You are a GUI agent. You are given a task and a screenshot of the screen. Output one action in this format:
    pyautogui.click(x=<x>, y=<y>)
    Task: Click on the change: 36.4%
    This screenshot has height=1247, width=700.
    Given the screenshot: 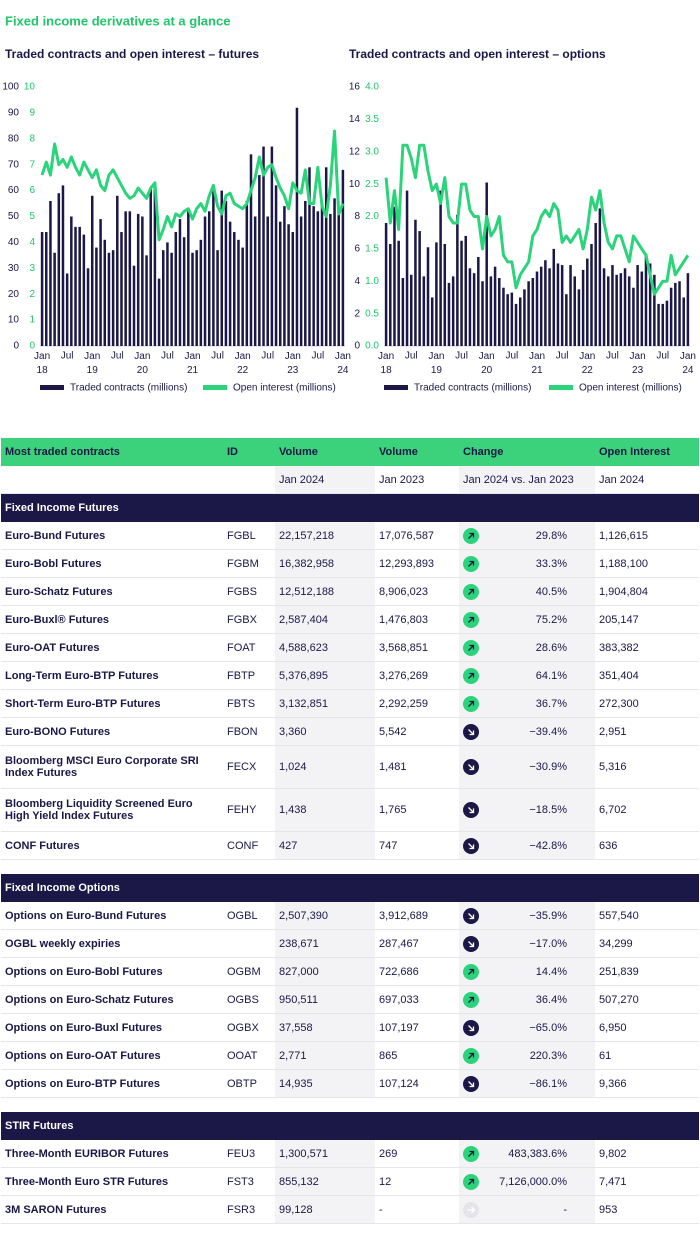 What is the action you would take?
    pyautogui.click(x=527, y=999)
    